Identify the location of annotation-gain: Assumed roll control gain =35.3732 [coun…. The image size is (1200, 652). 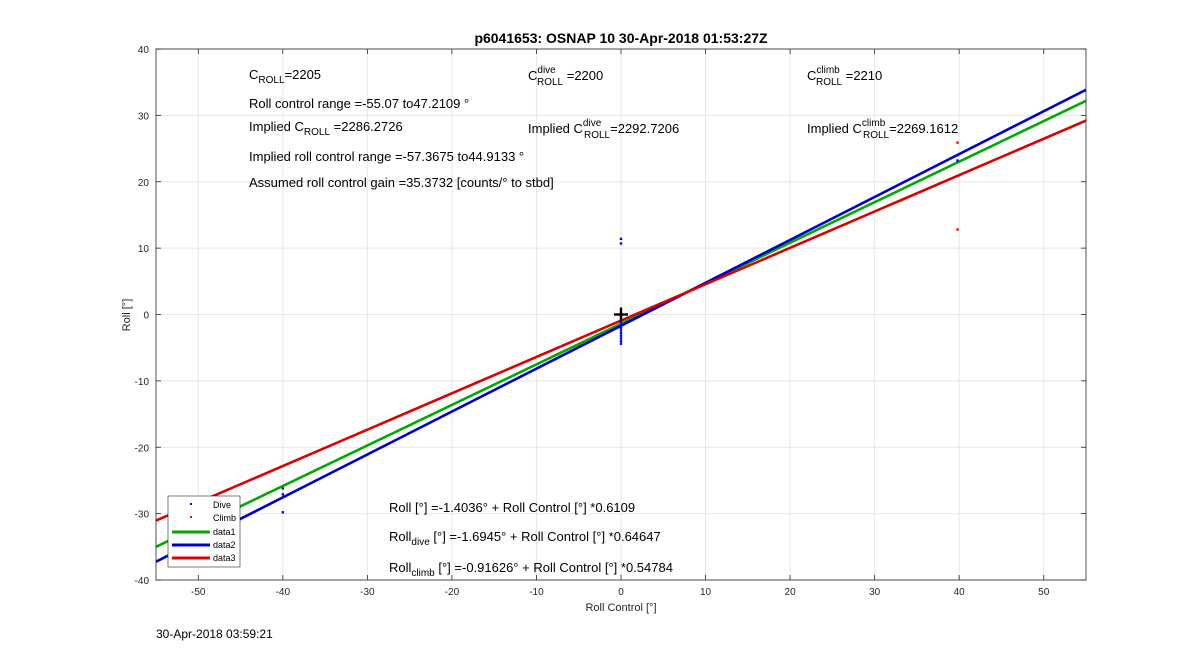
(401, 182).